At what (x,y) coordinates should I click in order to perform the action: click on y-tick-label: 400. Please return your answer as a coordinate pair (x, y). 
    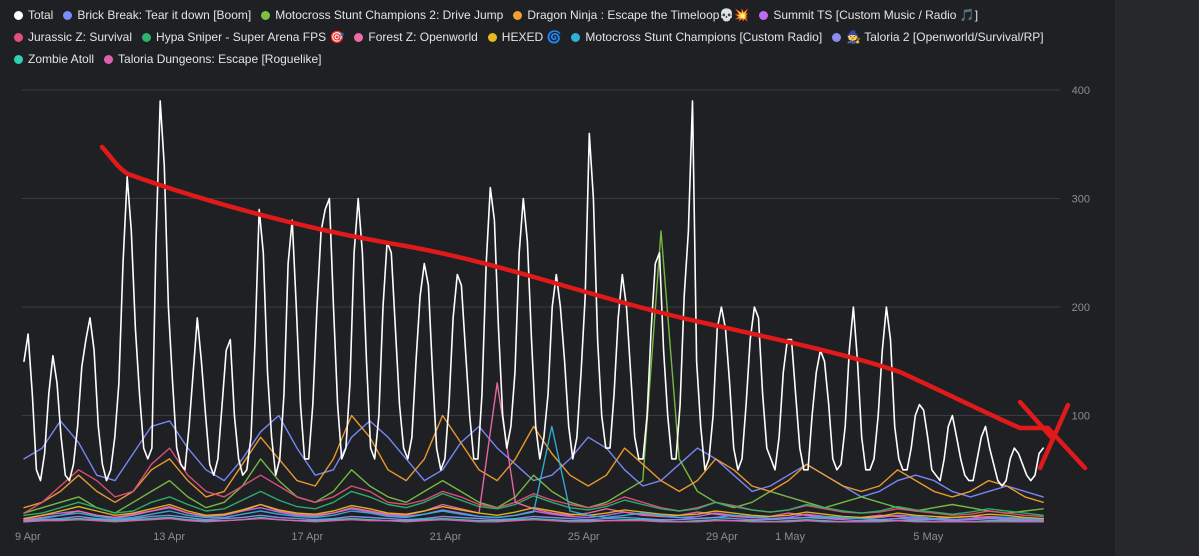
    Looking at the image, I should click on (1081, 91).